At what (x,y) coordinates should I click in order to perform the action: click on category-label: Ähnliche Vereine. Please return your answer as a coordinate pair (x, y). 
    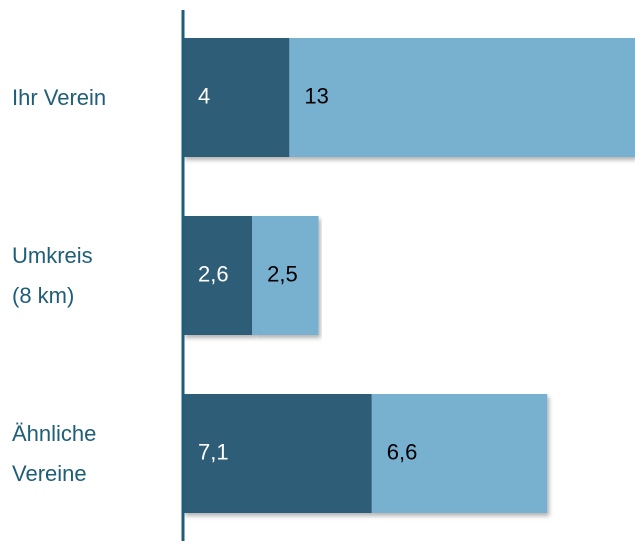
    Looking at the image, I should click on (54, 453).